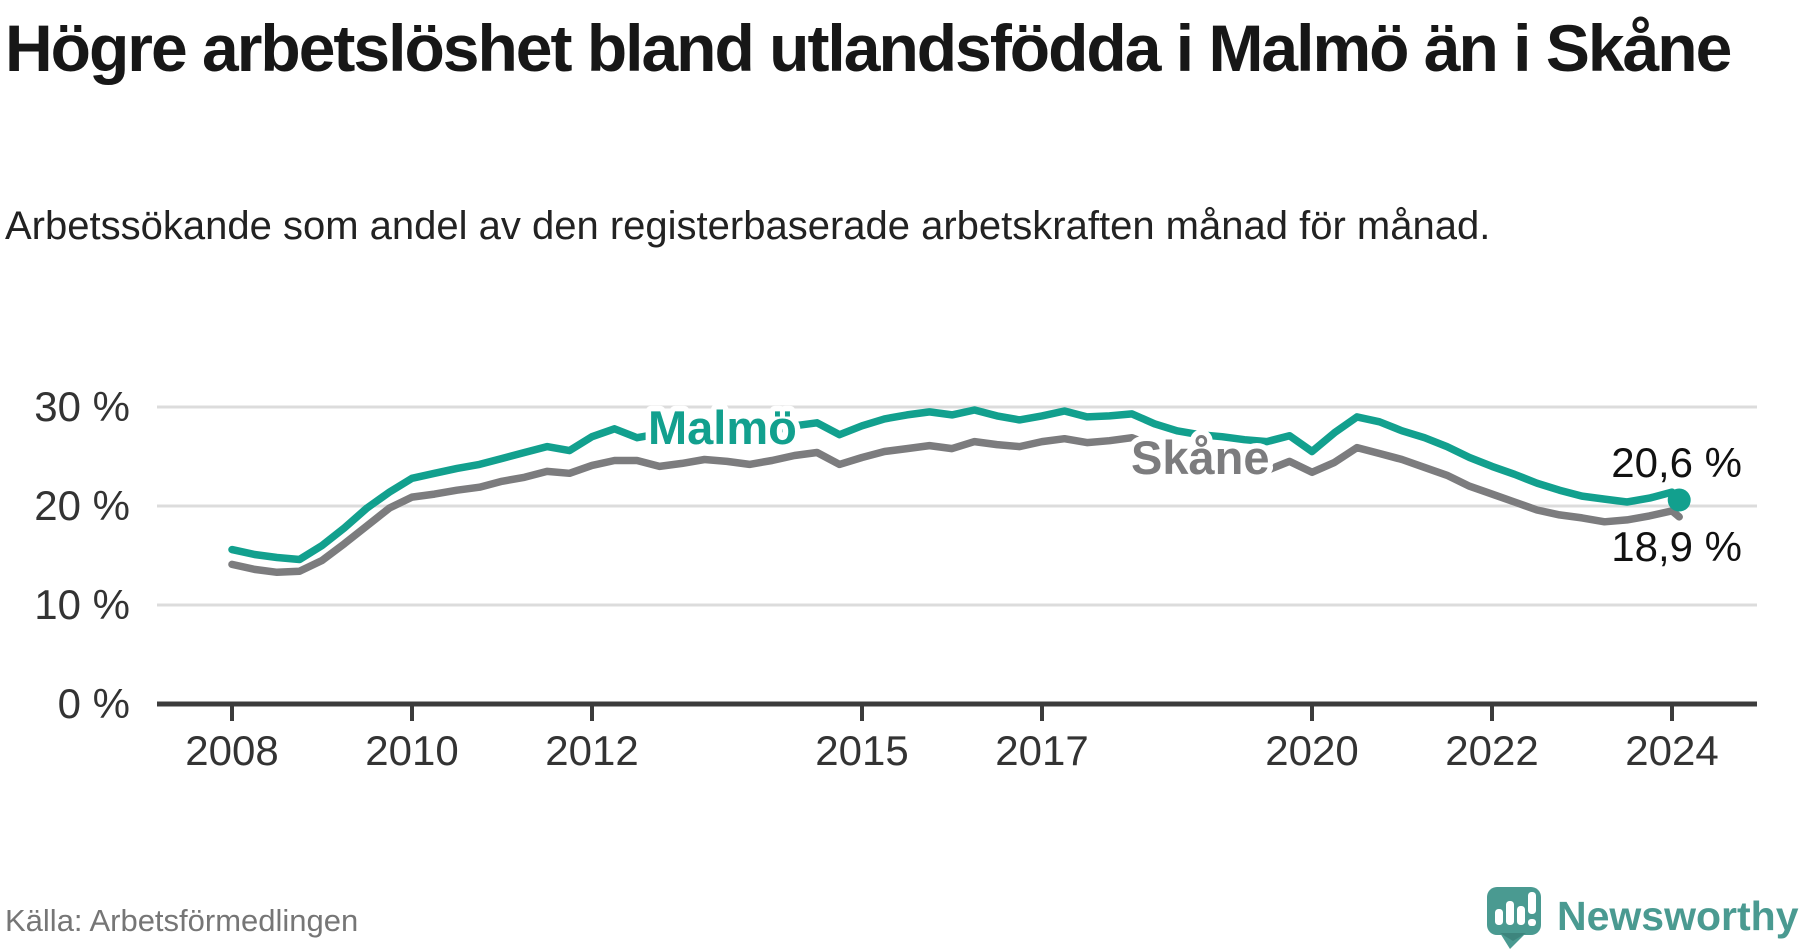 The height and width of the screenshot is (949, 1800). What do you see at coordinates (182, 920) in the screenshot?
I see `source-note: Källa: Arbetsförmedlingen` at bounding box center [182, 920].